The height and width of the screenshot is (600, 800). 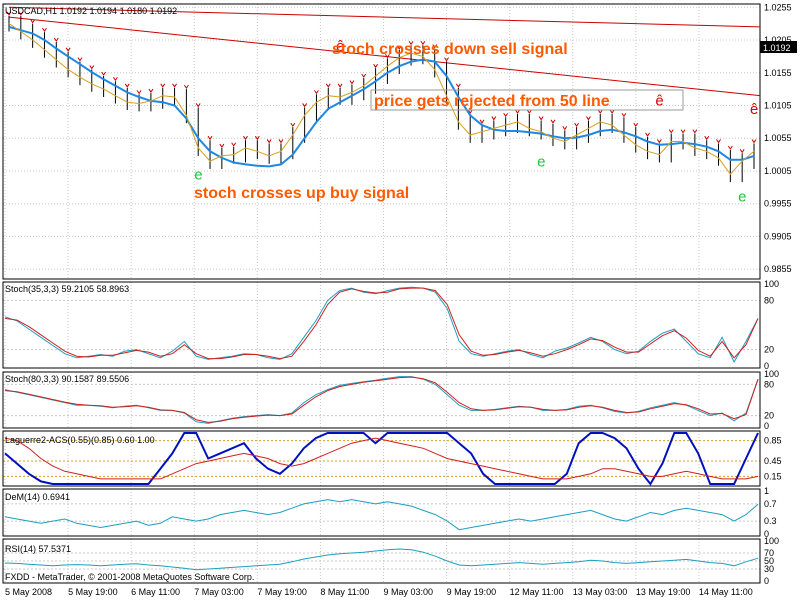 What do you see at coordinates (770, 521) in the screenshot?
I see `indicator-y-tick-label: 0.3` at bounding box center [770, 521].